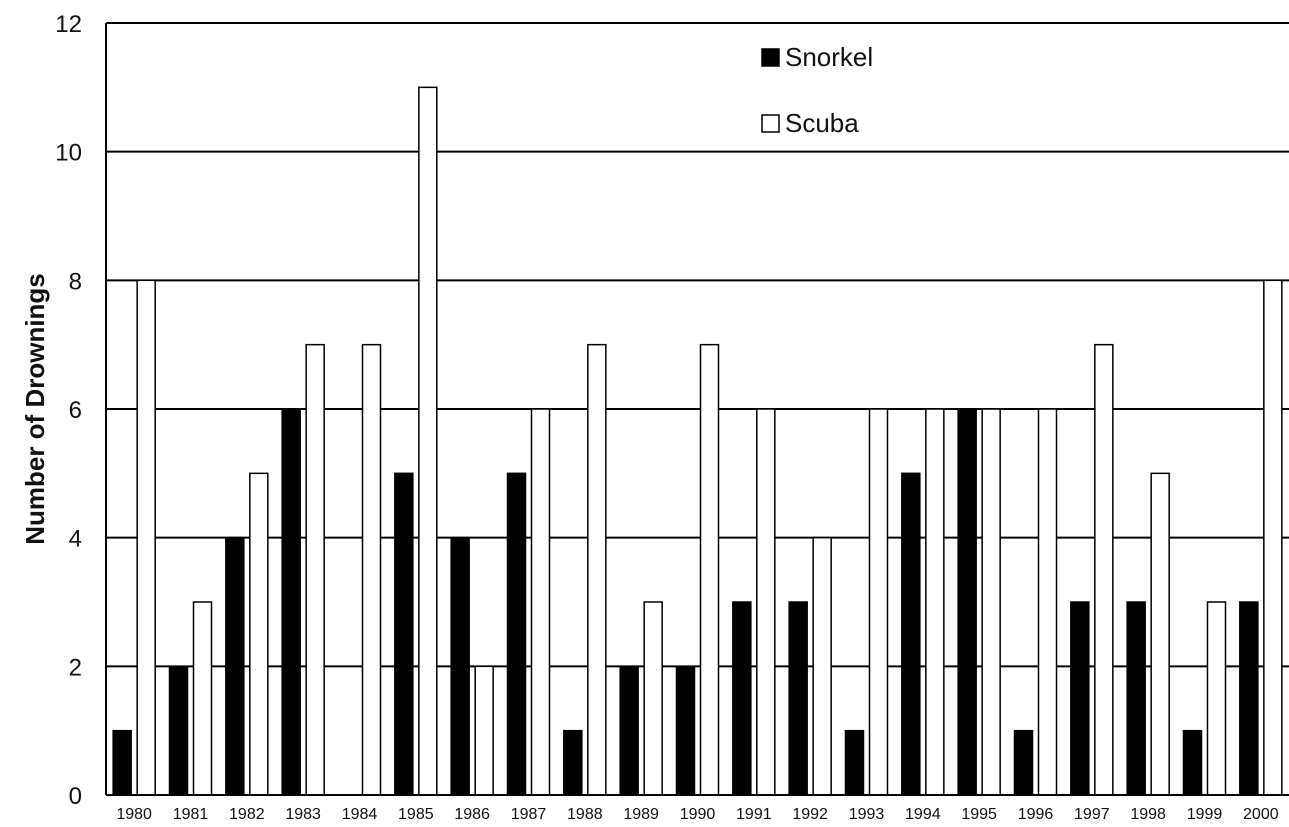 This screenshot has height=827, width=1289. Describe the element at coordinates (979, 814) in the screenshot. I see `x-tick-label: 1995` at that location.